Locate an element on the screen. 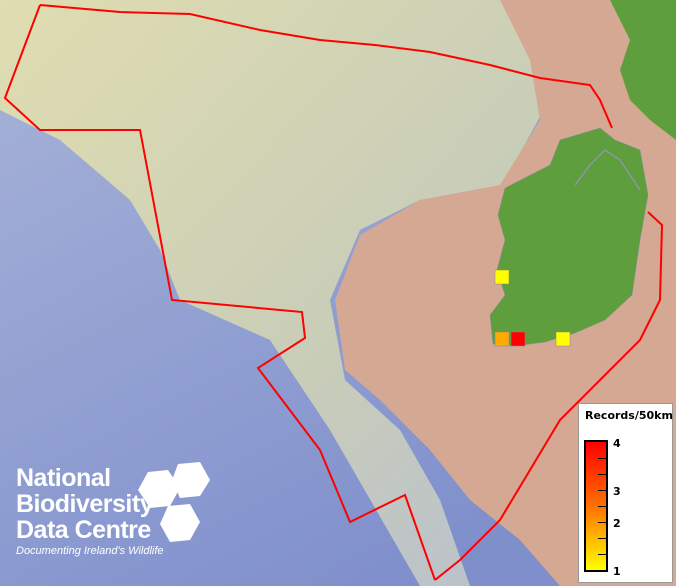 Image resolution: width=676 pixels, height=586 pixels. northern-ireland-border is located at coordinates (607, 170).